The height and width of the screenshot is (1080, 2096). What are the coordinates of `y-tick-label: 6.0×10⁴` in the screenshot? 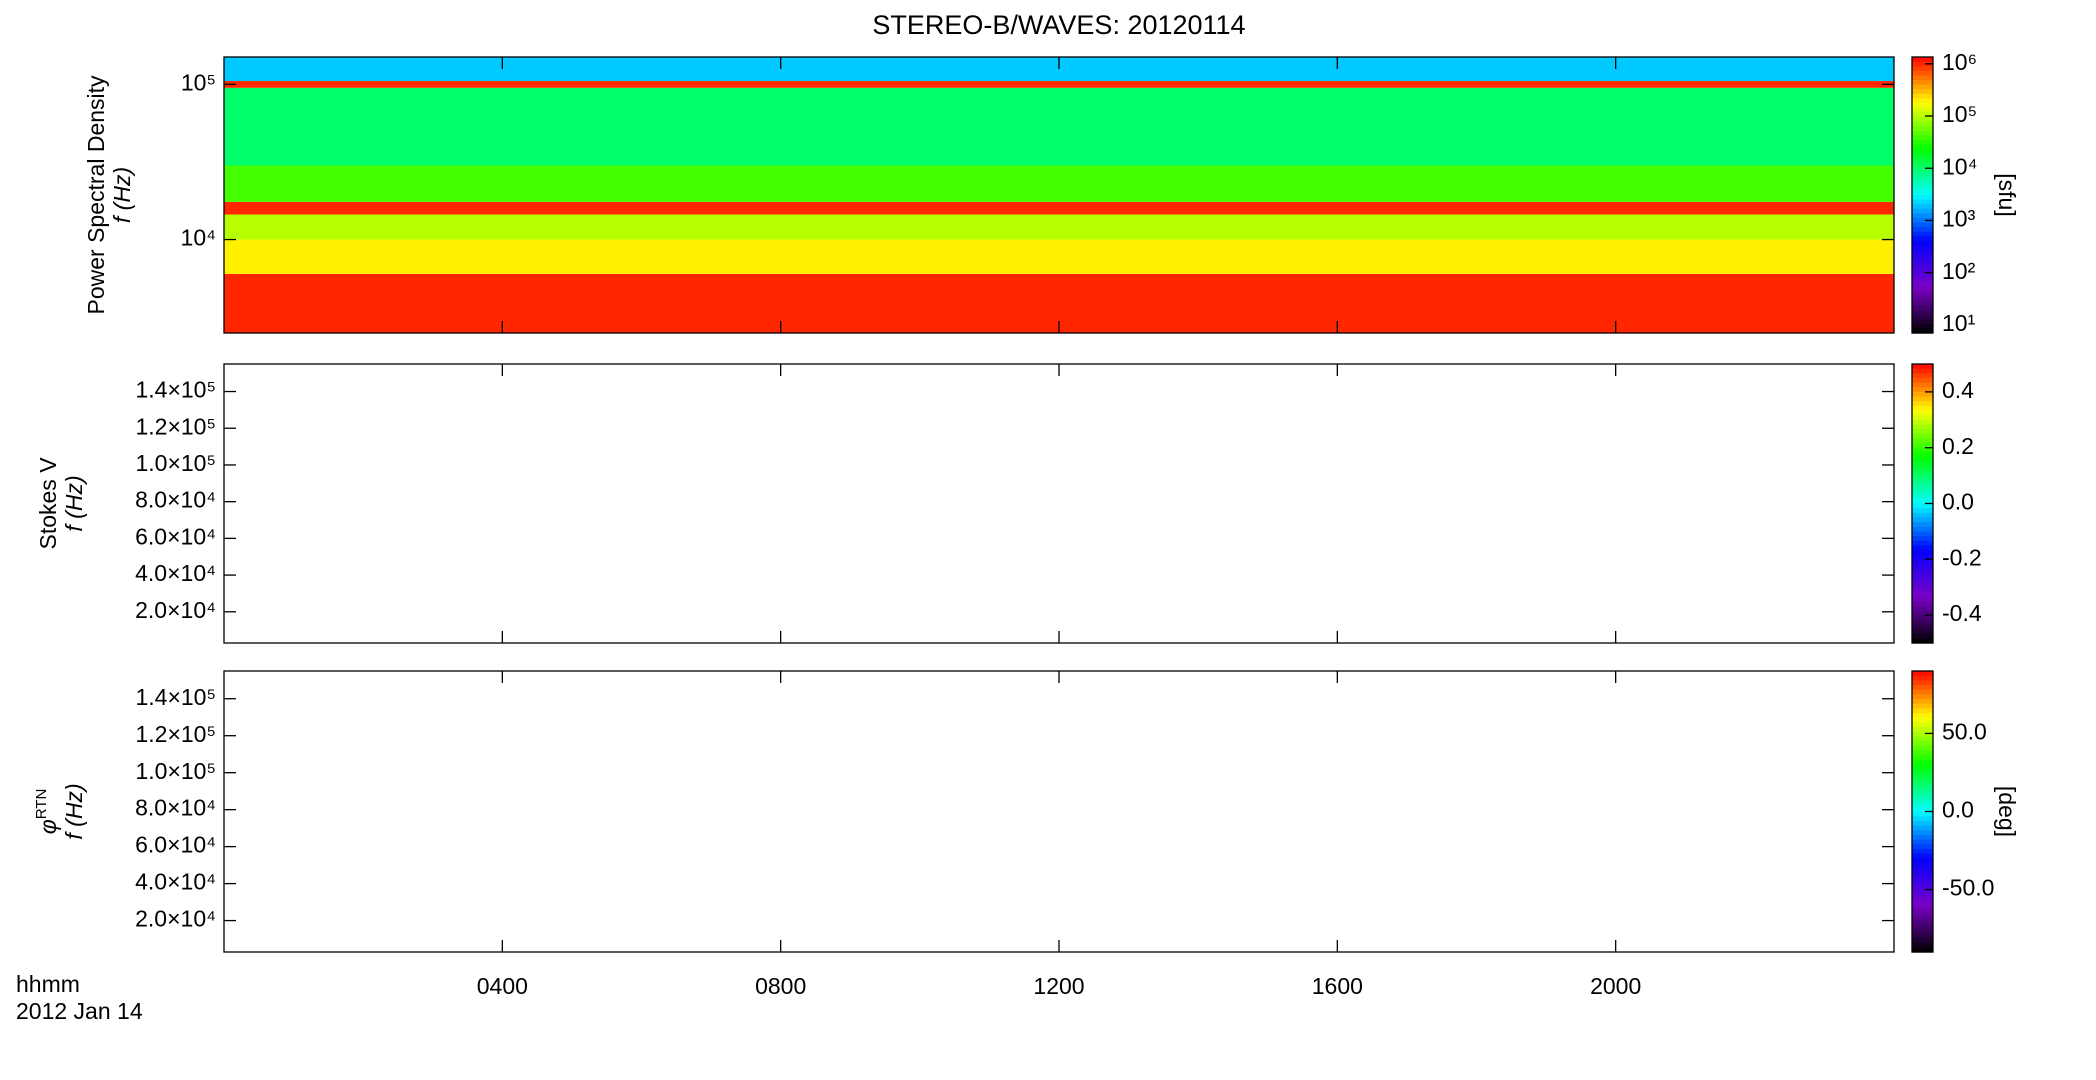 It's located at (175, 536).